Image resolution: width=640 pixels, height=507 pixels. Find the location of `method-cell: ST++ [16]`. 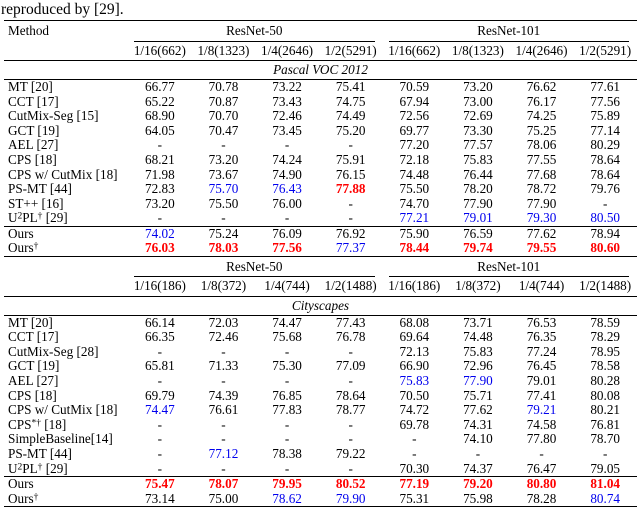

method-cell: ST++ [16] is located at coordinates (66, 204).